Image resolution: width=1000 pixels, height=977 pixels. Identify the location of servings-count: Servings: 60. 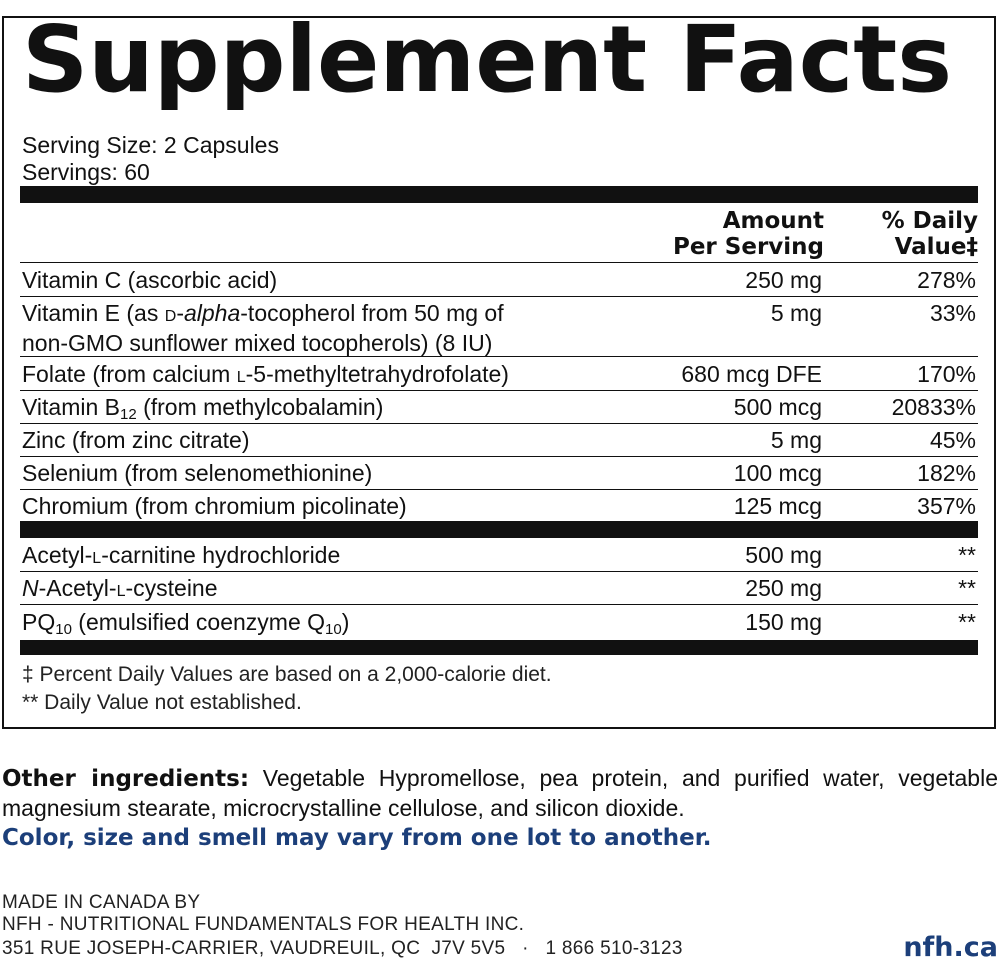
(86, 172).